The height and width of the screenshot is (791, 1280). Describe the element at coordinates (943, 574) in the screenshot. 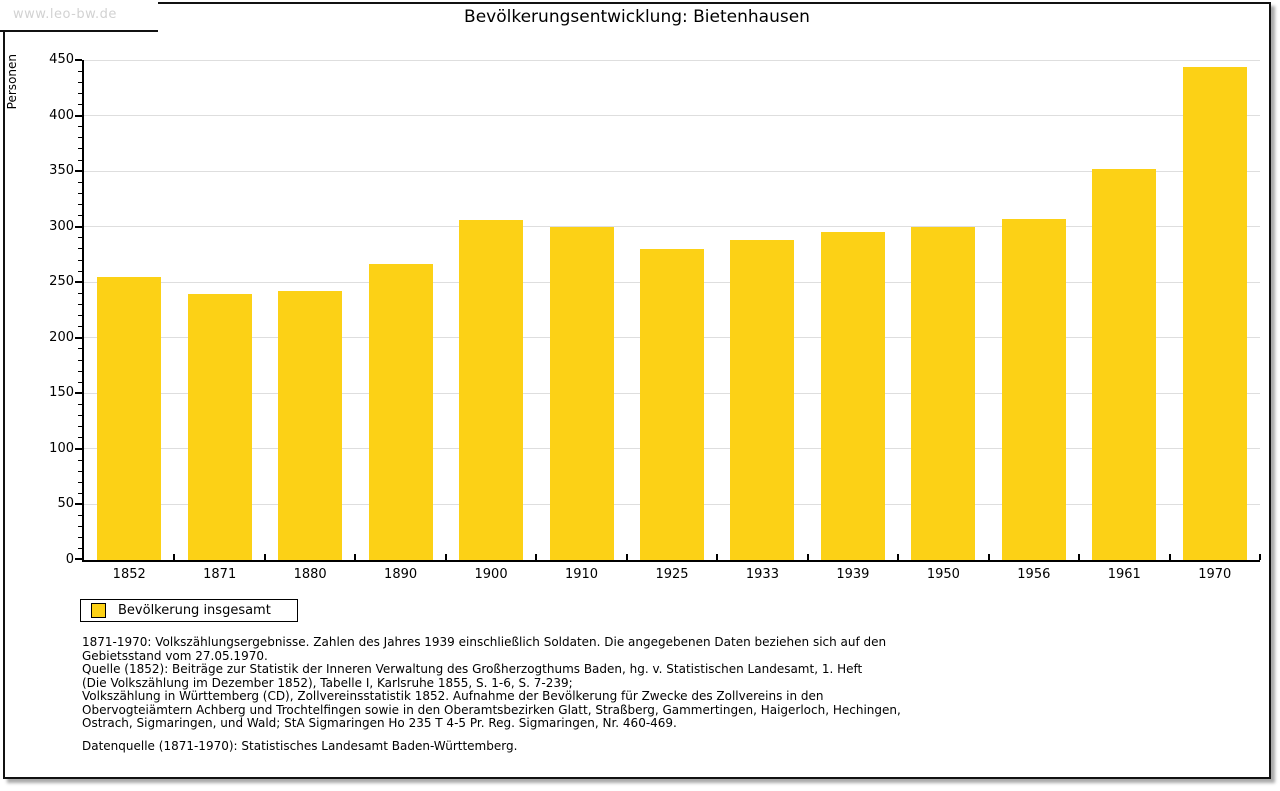

I see `x-tick-label: 1950` at that location.